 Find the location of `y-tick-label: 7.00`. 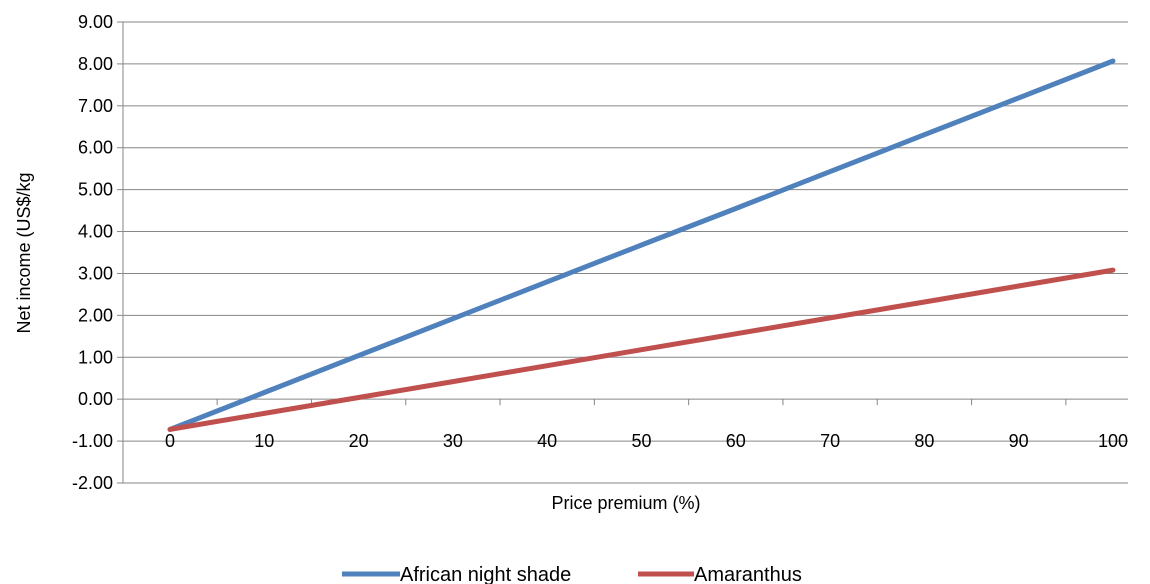

y-tick-label: 7.00 is located at coordinates (95, 106).